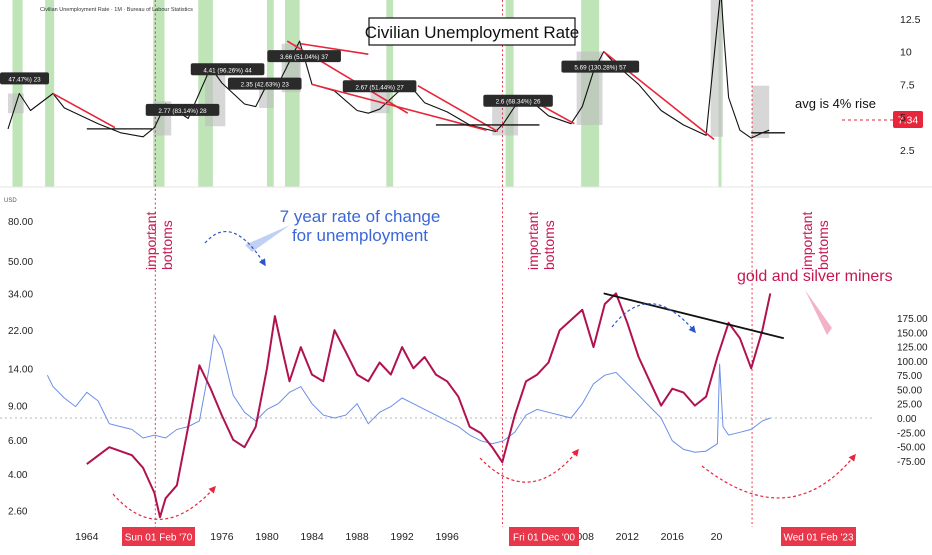  Describe the element at coordinates (653, 318) in the screenshot. I see `blue-arc-2011` at that location.